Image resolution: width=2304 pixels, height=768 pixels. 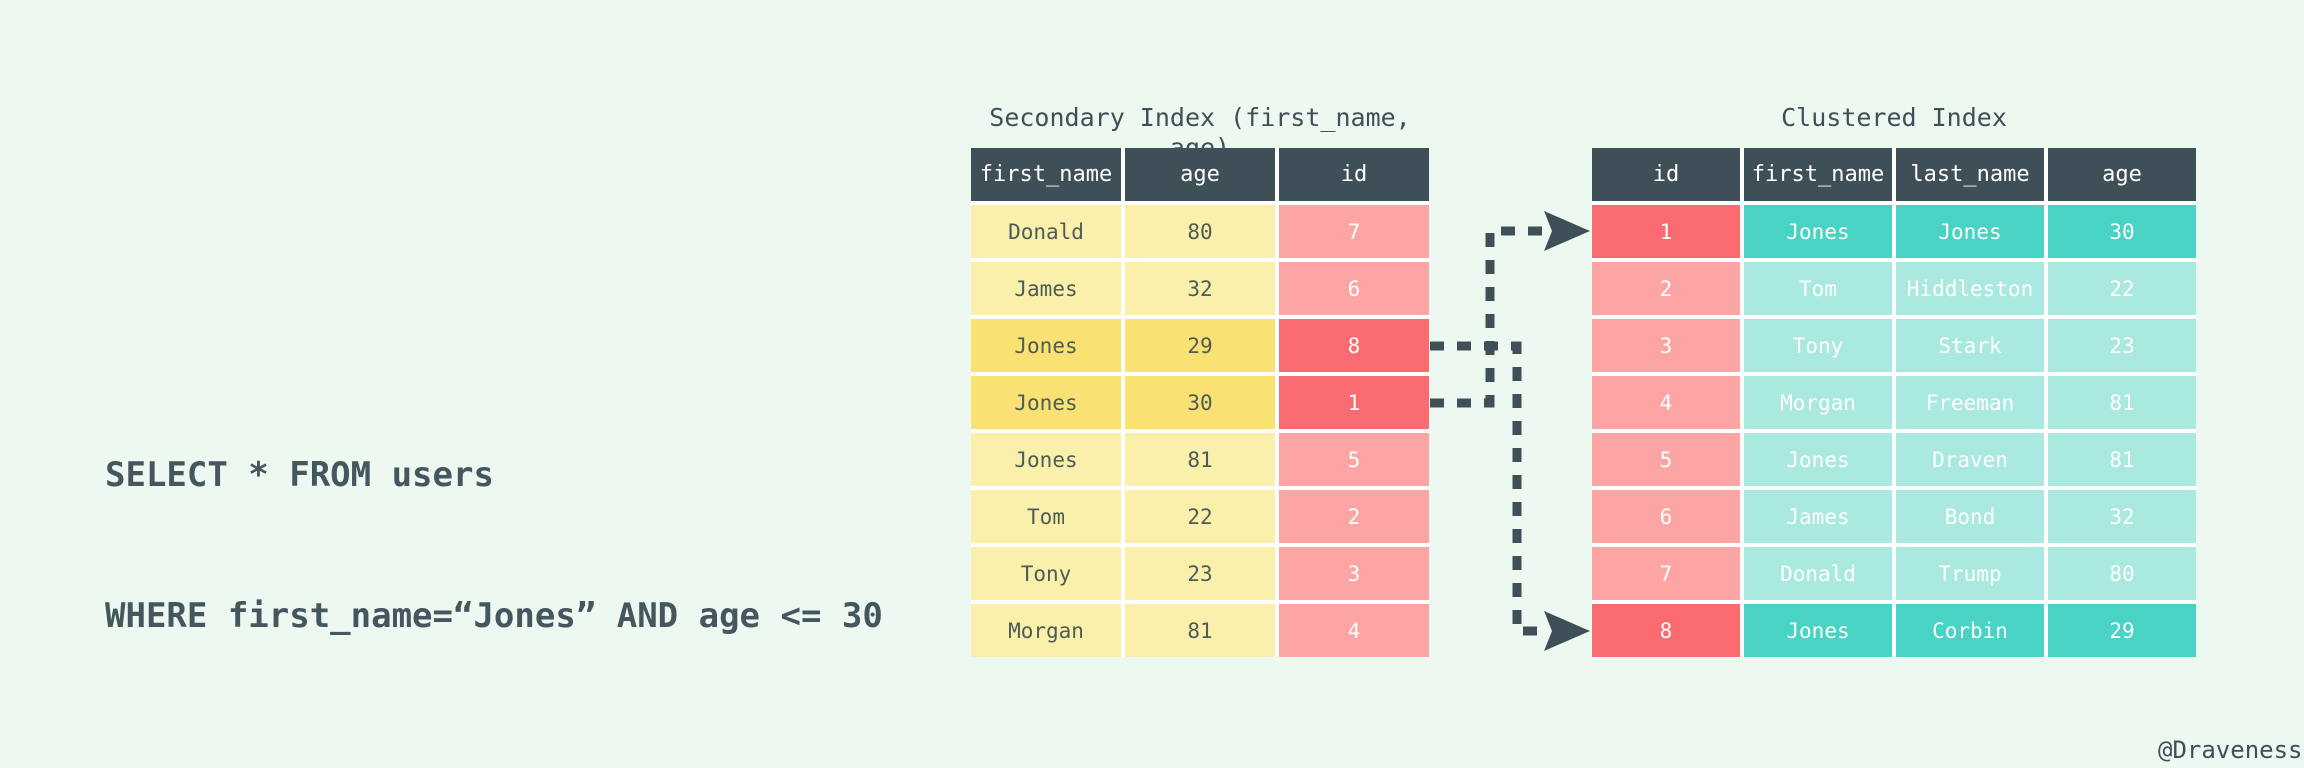 What do you see at coordinates (1970, 630) in the screenshot?
I see `cell-last_name: Corbin` at bounding box center [1970, 630].